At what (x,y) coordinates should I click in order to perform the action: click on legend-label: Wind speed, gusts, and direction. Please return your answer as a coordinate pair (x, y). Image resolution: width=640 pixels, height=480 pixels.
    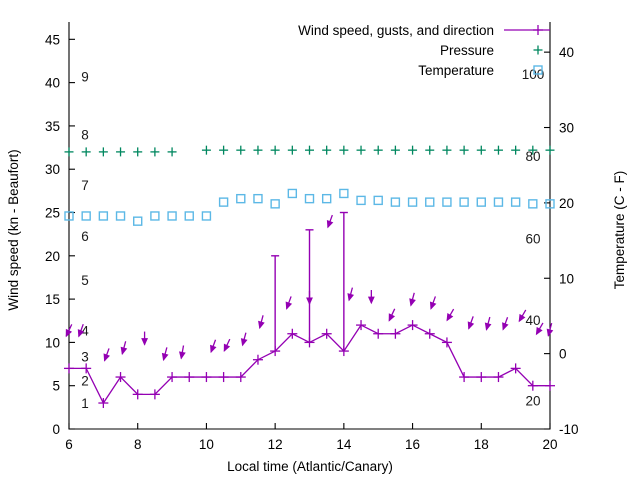
    Looking at the image, I should click on (396, 30).